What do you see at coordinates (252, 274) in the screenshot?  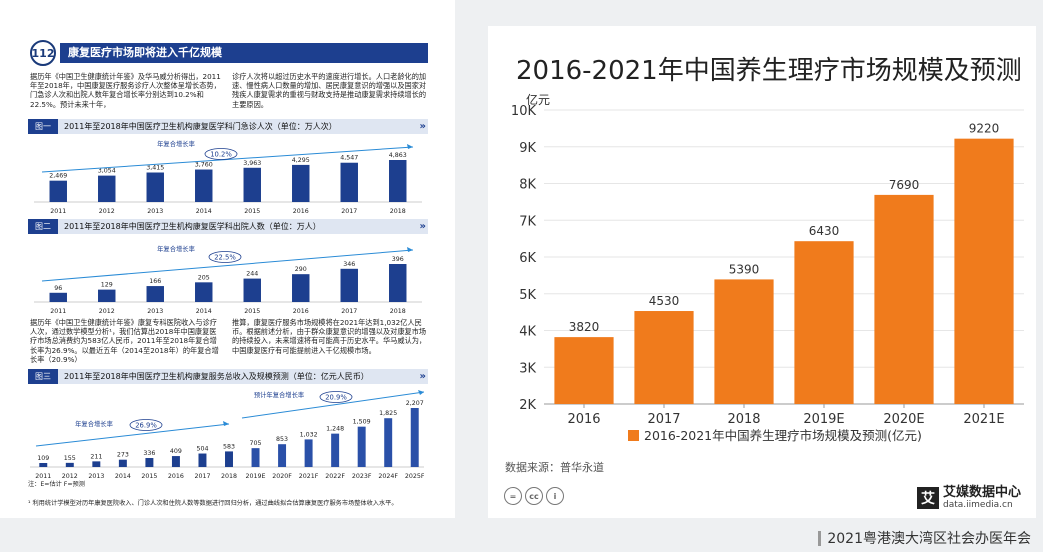 I see `data-label: 244` at bounding box center [252, 274].